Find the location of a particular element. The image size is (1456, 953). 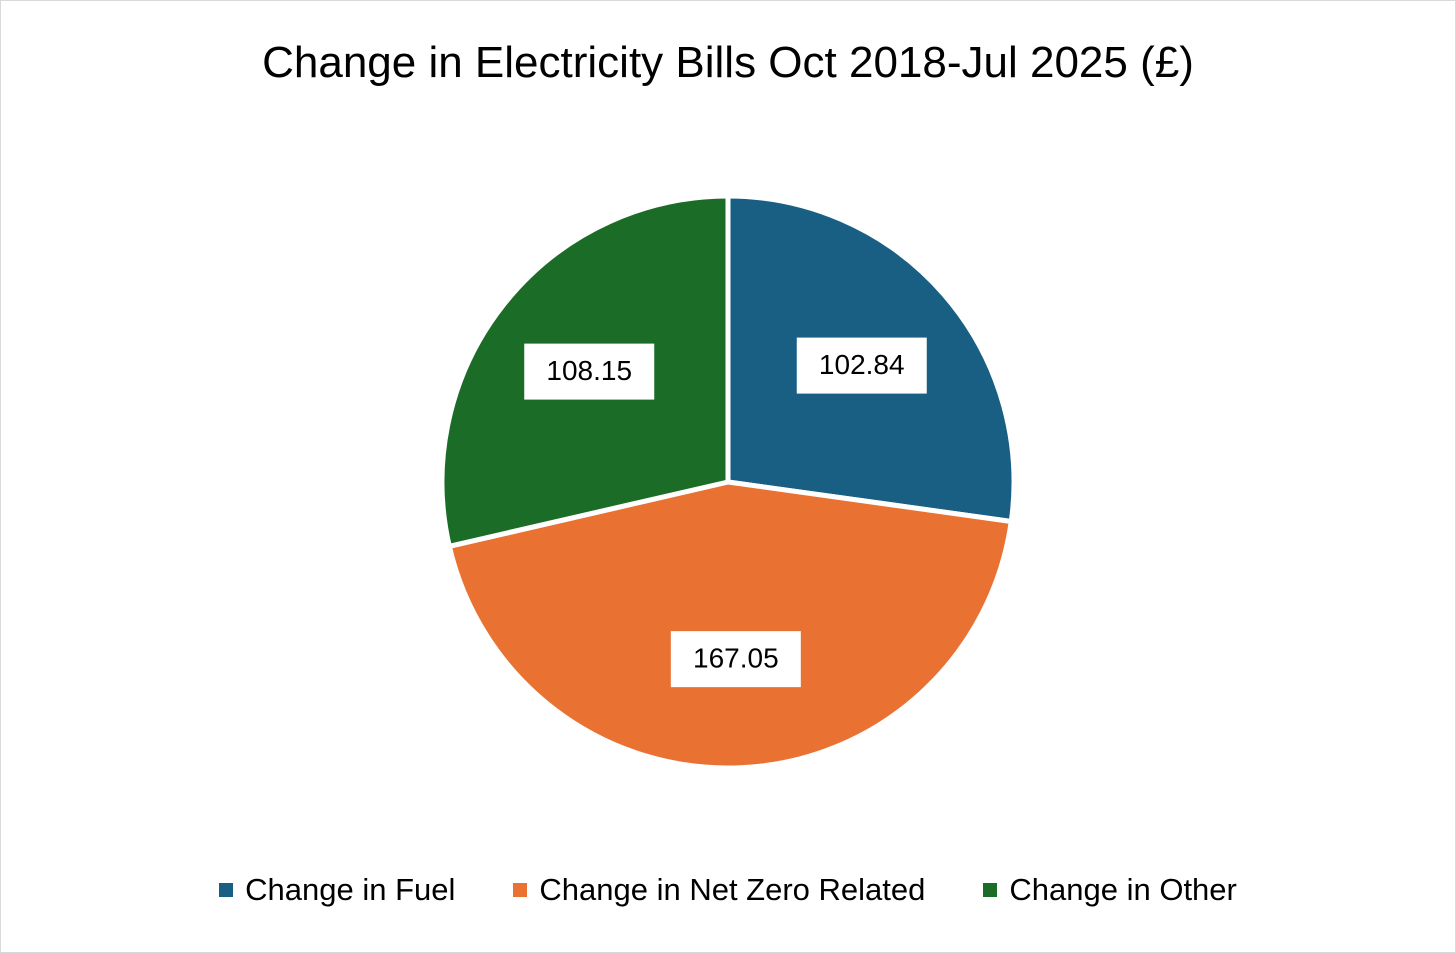

legend-swatch-other is located at coordinates (990, 890).